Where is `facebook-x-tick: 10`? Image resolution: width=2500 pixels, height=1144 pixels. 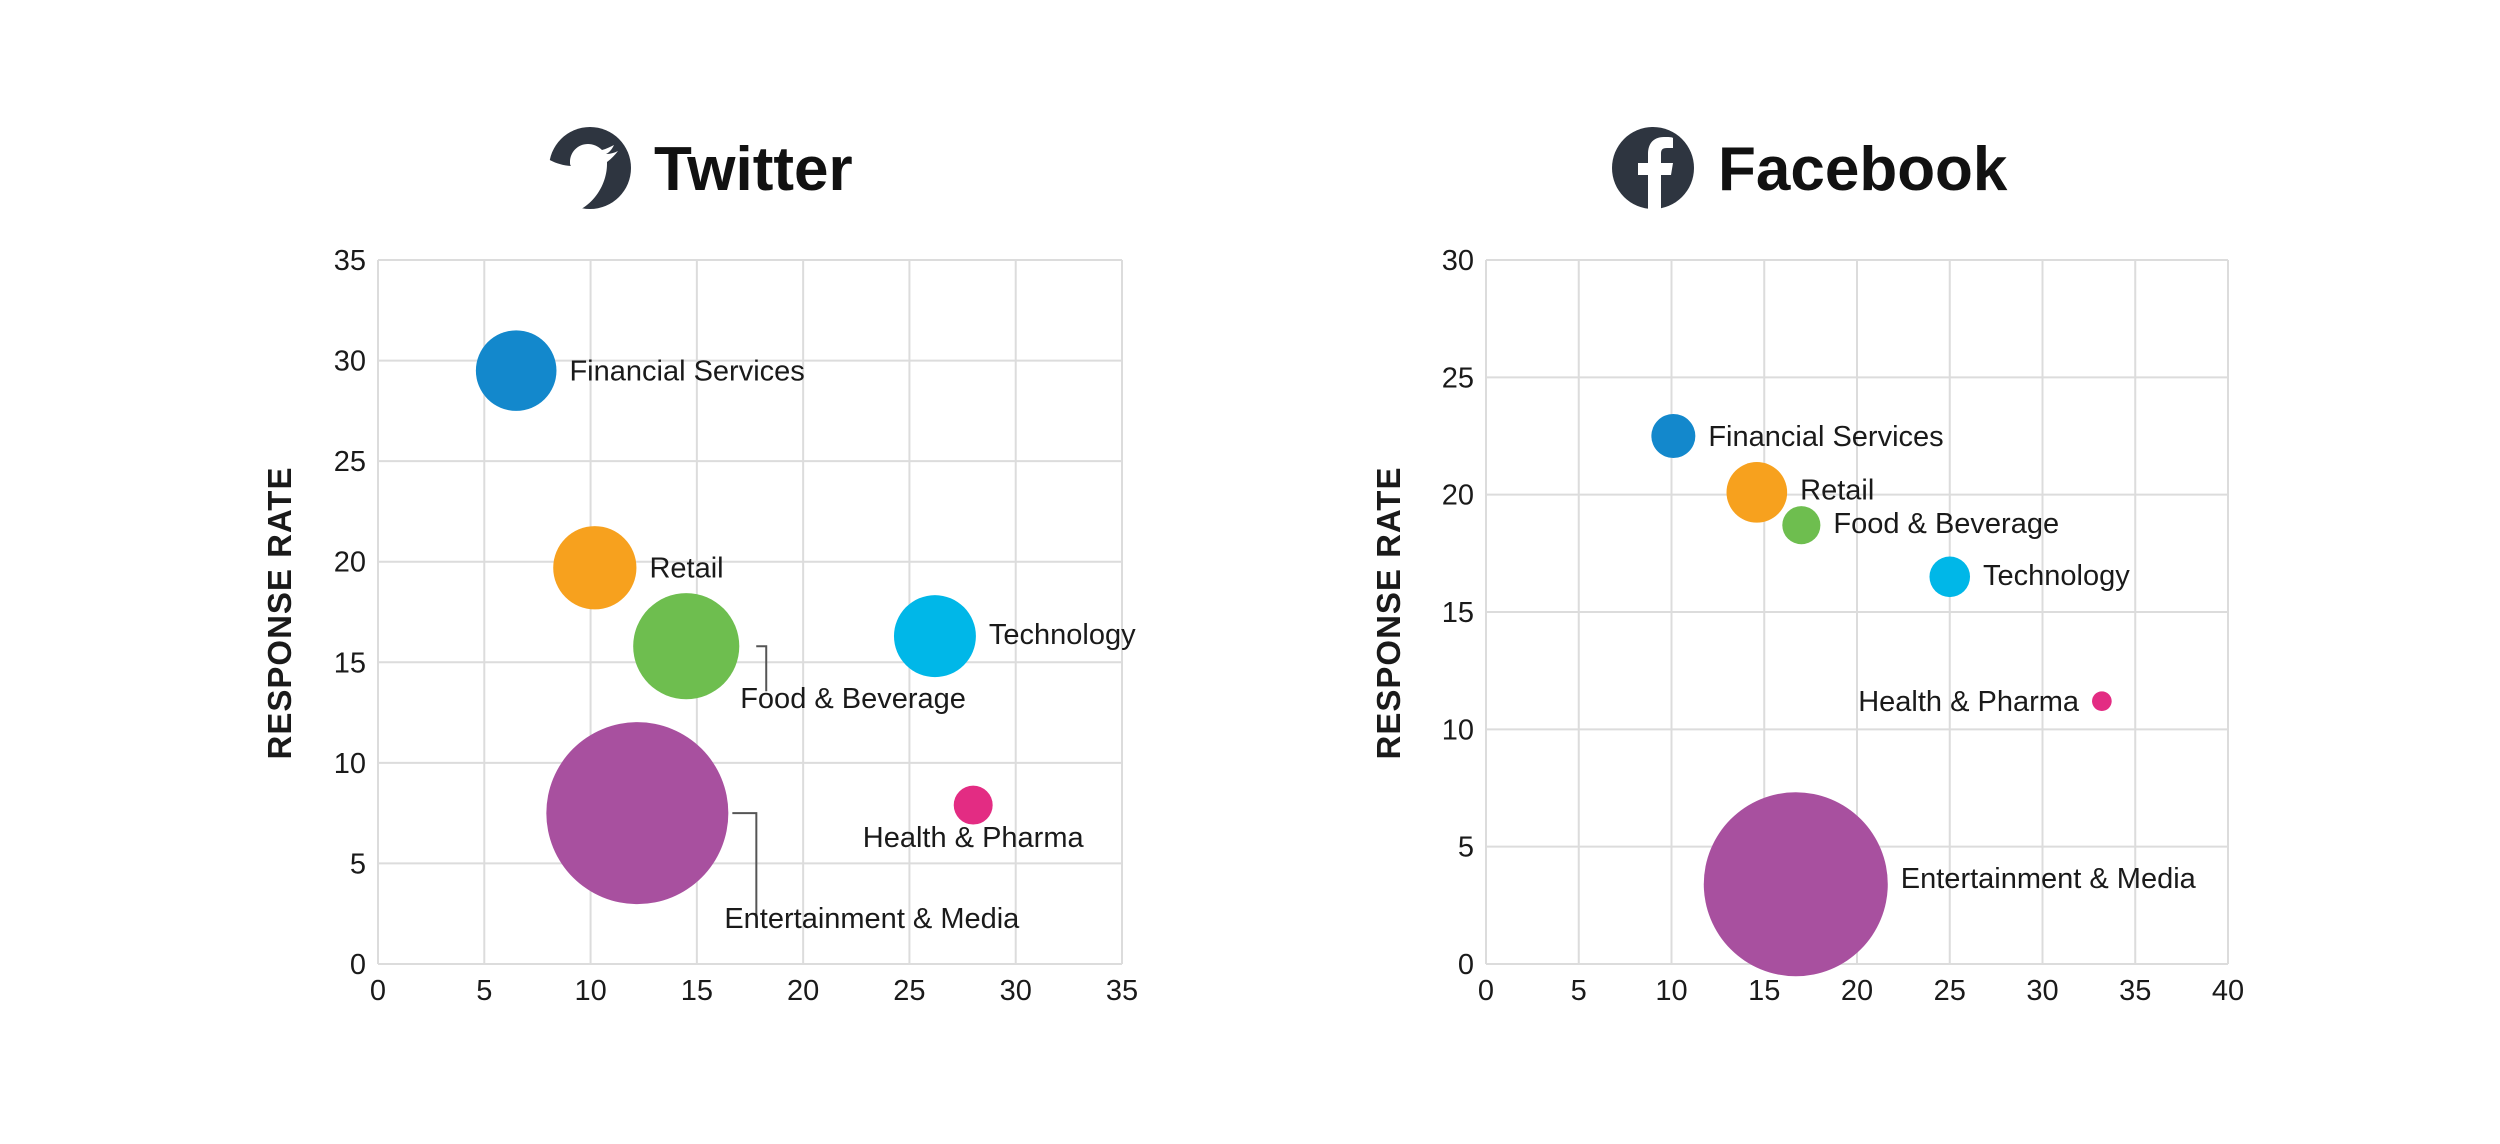
facebook-x-tick: 10 is located at coordinates (1671, 991).